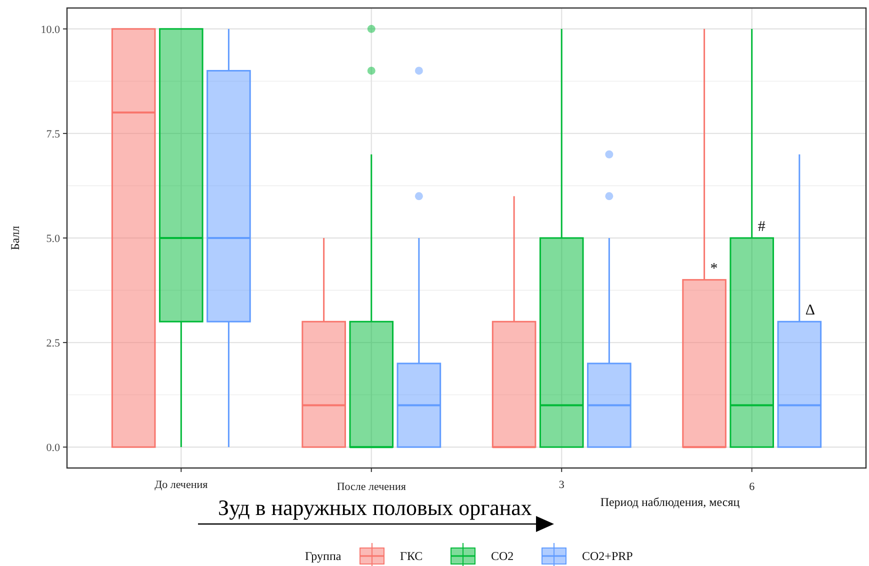 The image size is (869, 566). What do you see at coordinates (762, 227) in the screenshot?
I see `annotation: #` at bounding box center [762, 227].